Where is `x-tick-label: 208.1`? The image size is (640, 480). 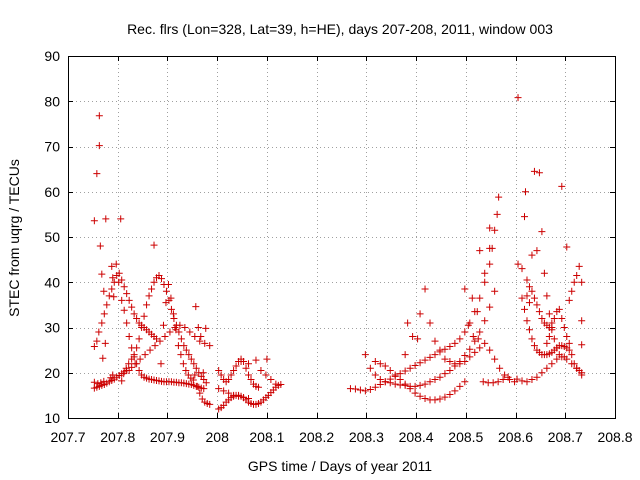
x-tick-label: 208.1 is located at coordinates (266, 437).